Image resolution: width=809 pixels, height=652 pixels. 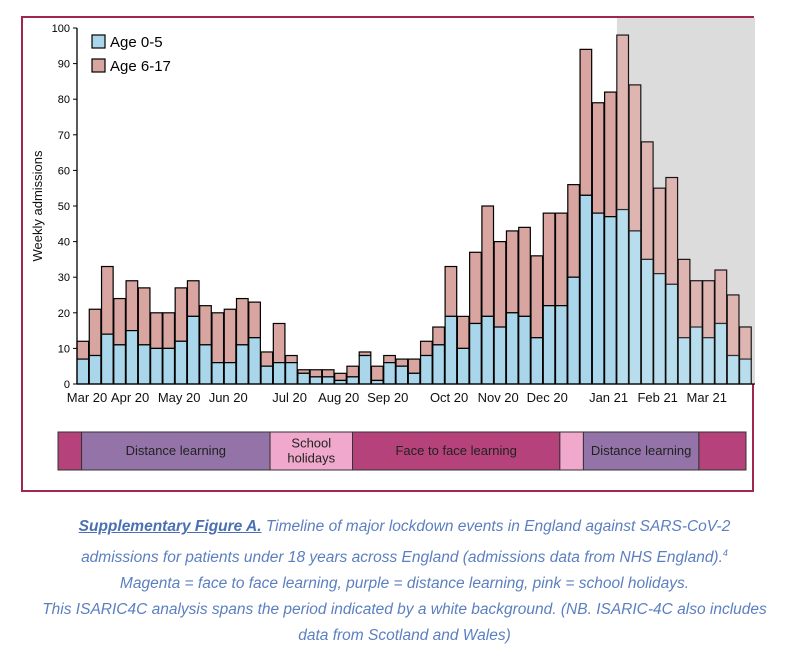 I want to click on x-tick-label: Mar 20, so click(x=87, y=397).